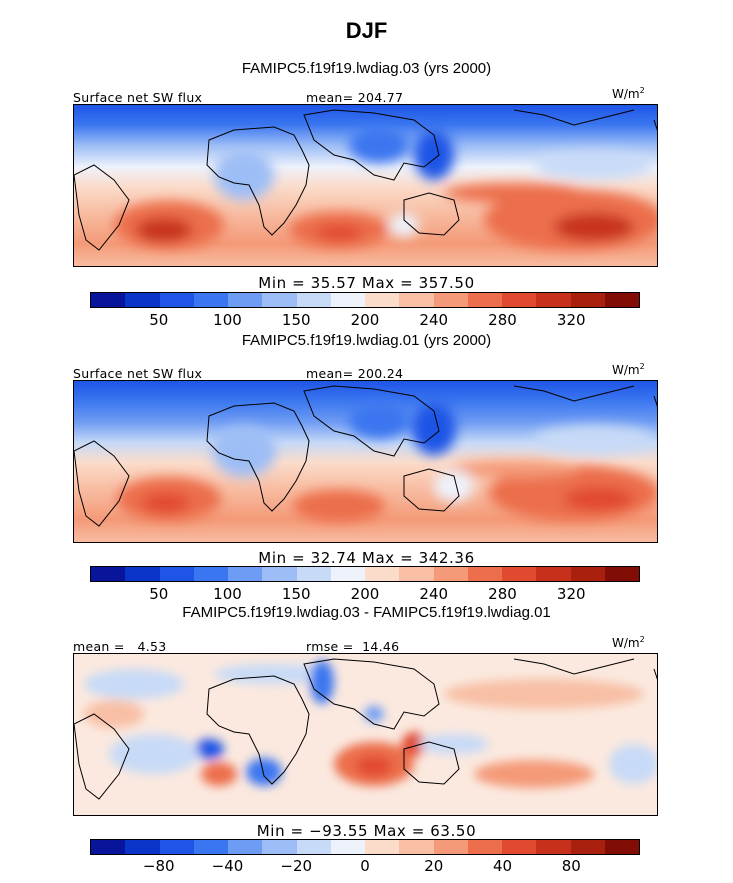 The width and height of the screenshot is (733, 883). What do you see at coordinates (355, 373) in the screenshot?
I see `panel2-mean-label: mean= 200.24` at bounding box center [355, 373].